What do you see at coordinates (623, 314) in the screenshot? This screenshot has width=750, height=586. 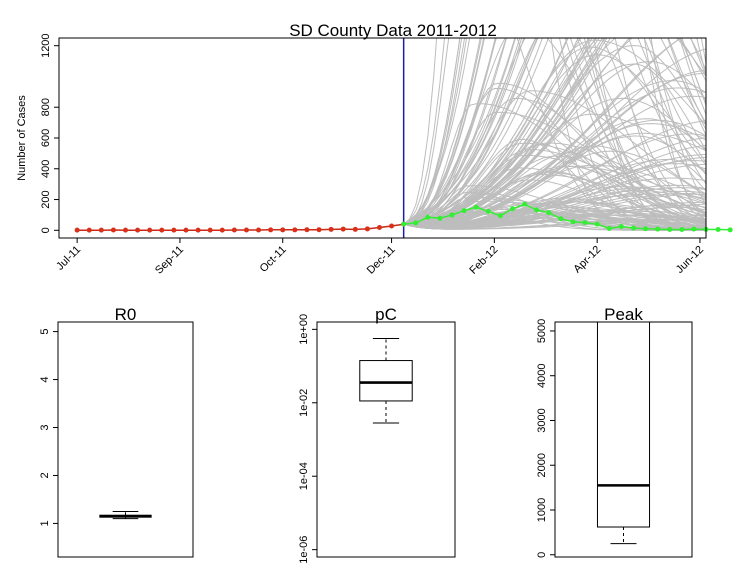 I see `boxplot-title: Peak` at bounding box center [623, 314].